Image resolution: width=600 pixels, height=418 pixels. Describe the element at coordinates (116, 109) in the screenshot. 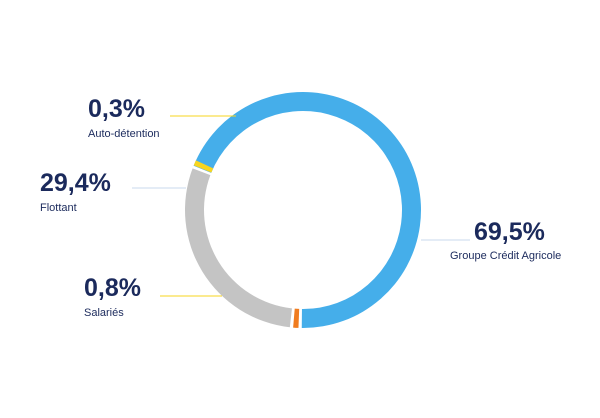

I see `slice-value-auto-detention: 0,3%` at that location.